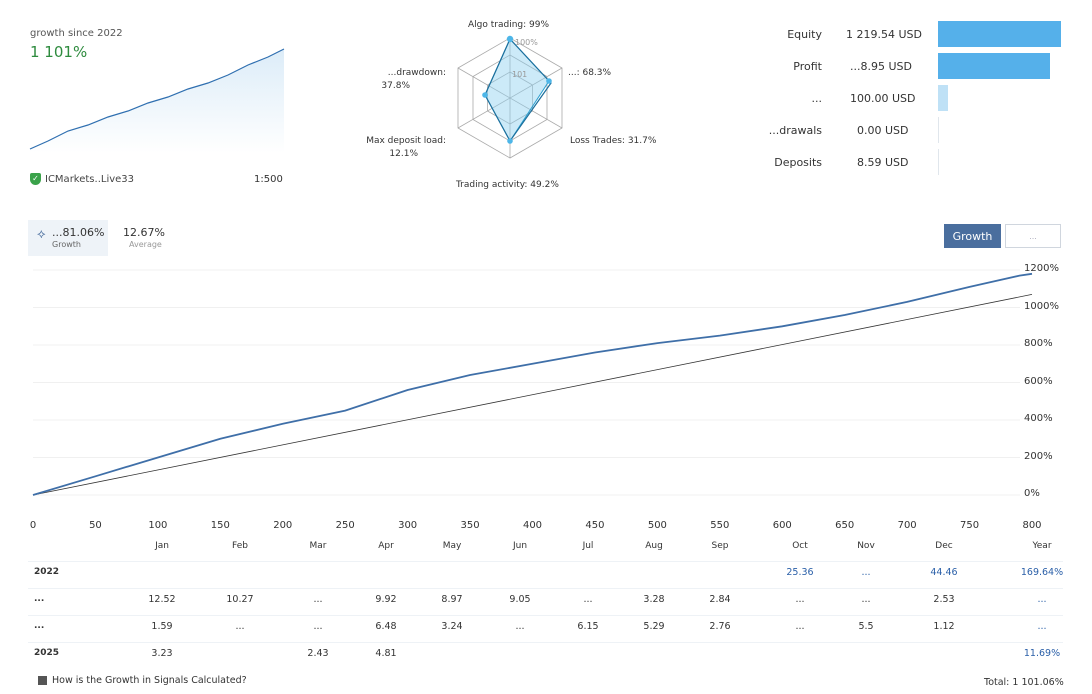  I want to click on x-tick-label: 500, so click(657, 525).